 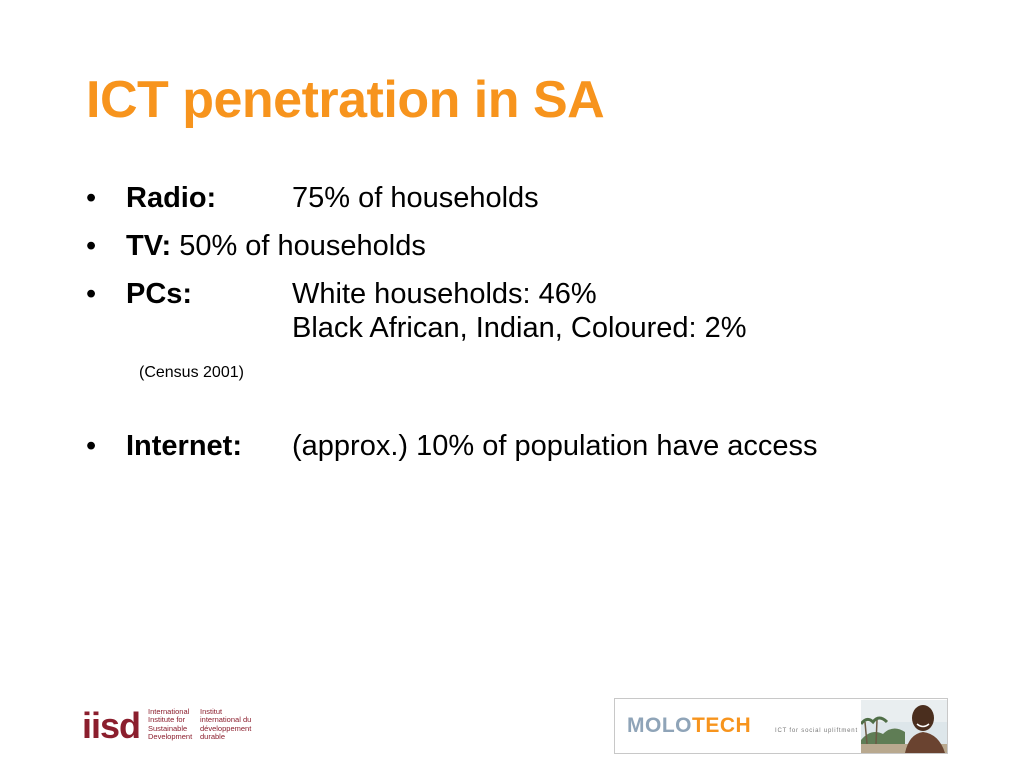 What do you see at coordinates (302, 246) in the screenshot?
I see `tv-value: 50% of households` at bounding box center [302, 246].